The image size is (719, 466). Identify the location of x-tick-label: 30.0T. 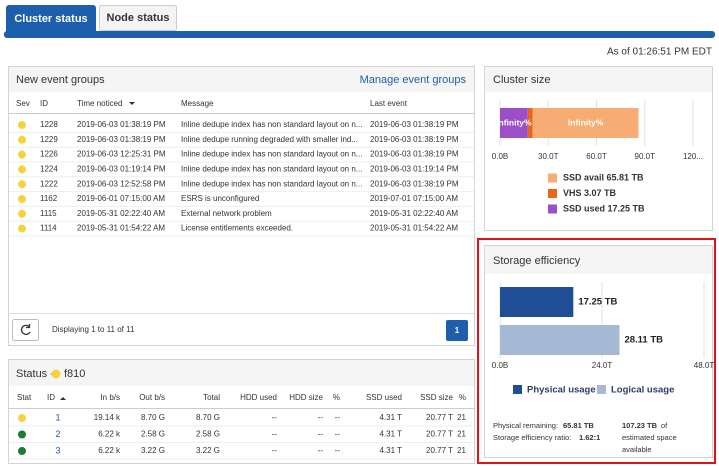
(548, 156).